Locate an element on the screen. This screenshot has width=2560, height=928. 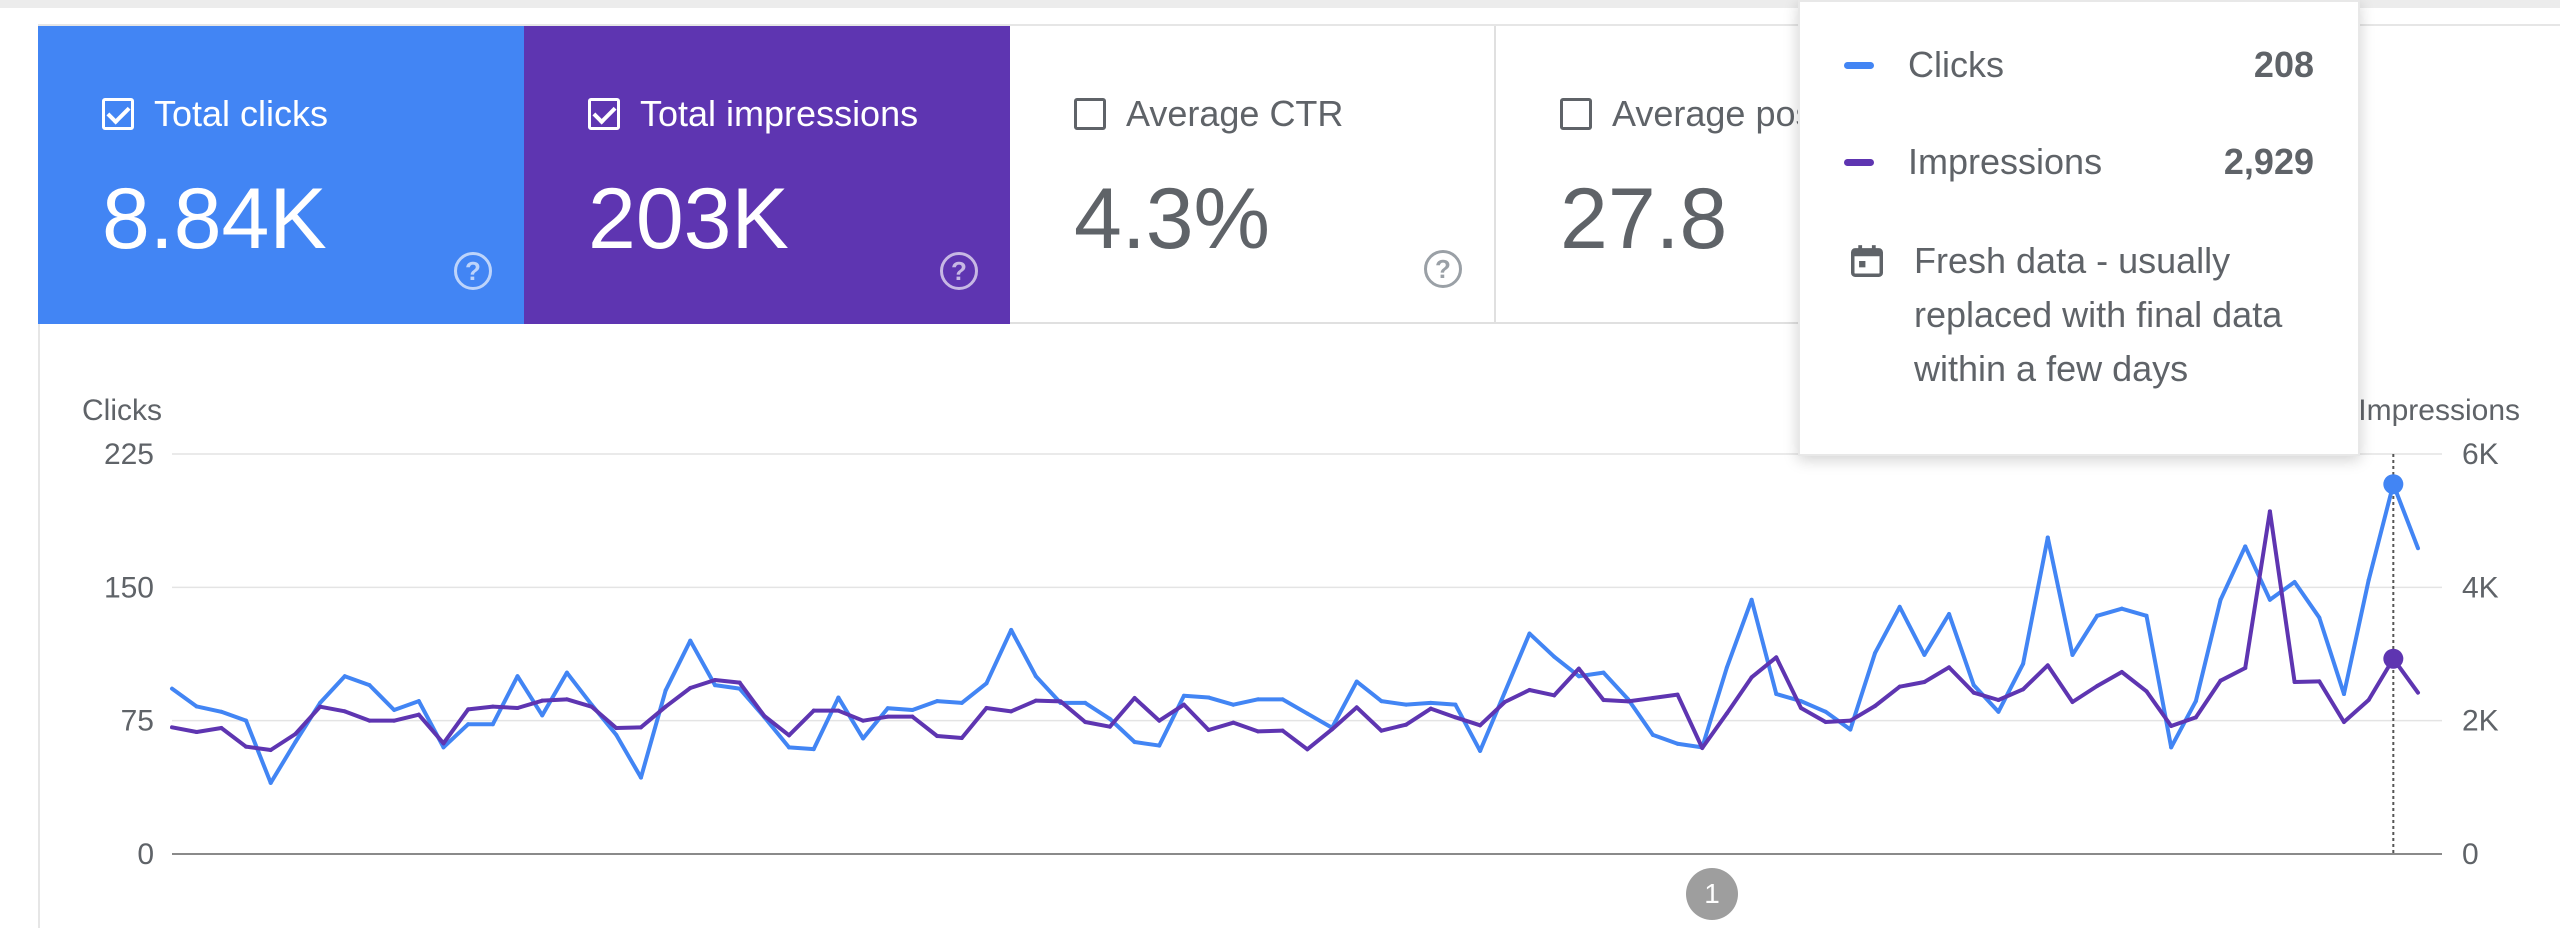
y-tick-label-right: 0 is located at coordinates (2470, 854).